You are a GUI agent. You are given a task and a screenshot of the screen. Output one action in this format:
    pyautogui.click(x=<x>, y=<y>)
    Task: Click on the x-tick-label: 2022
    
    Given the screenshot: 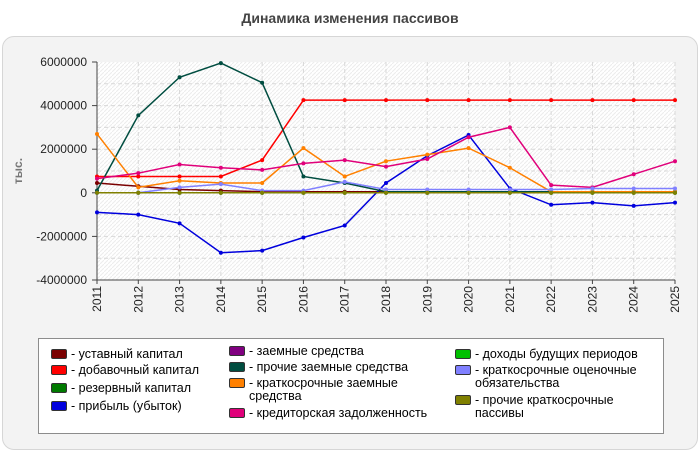 What is the action you would take?
    pyautogui.click(x=551, y=299)
    